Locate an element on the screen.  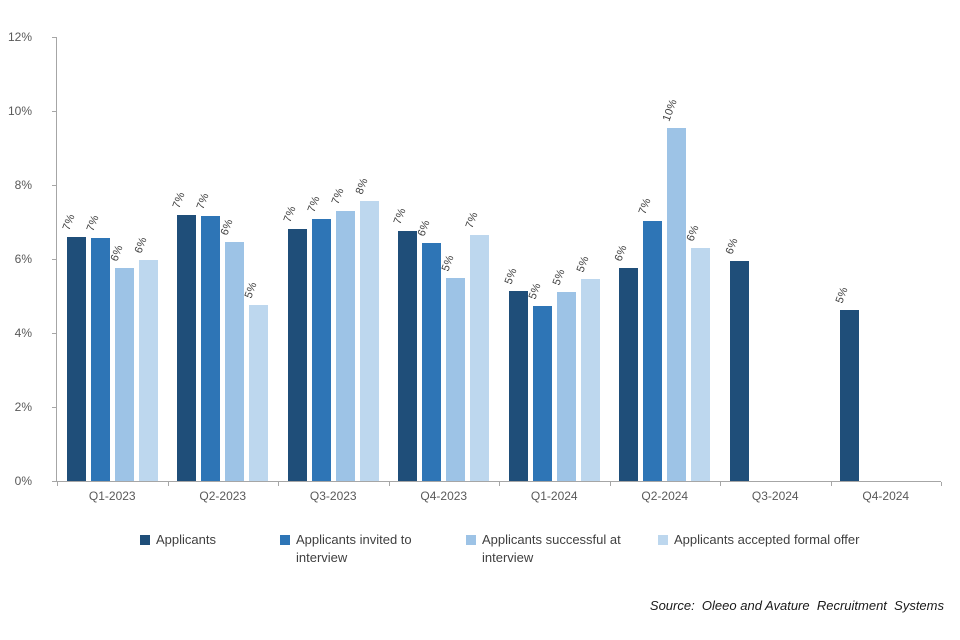
y-tick-label: 2% is located at coordinates (23, 407).